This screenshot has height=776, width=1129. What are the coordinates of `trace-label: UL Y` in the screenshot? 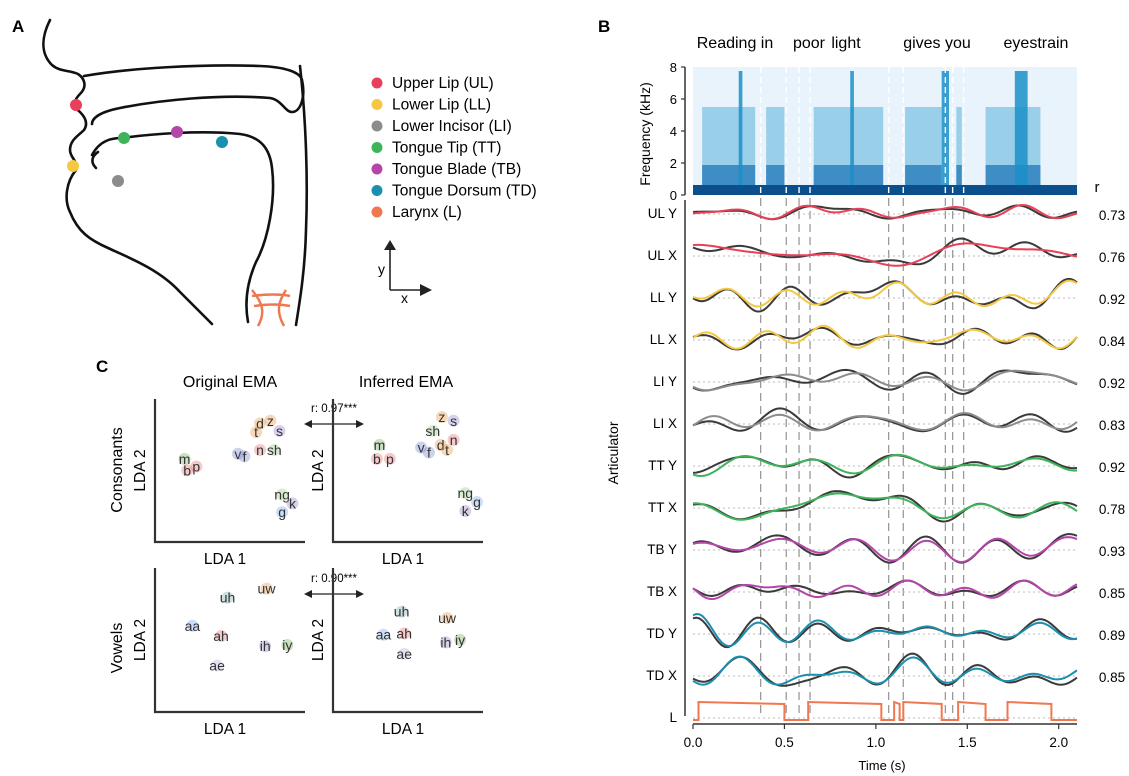 It's located at (662, 213).